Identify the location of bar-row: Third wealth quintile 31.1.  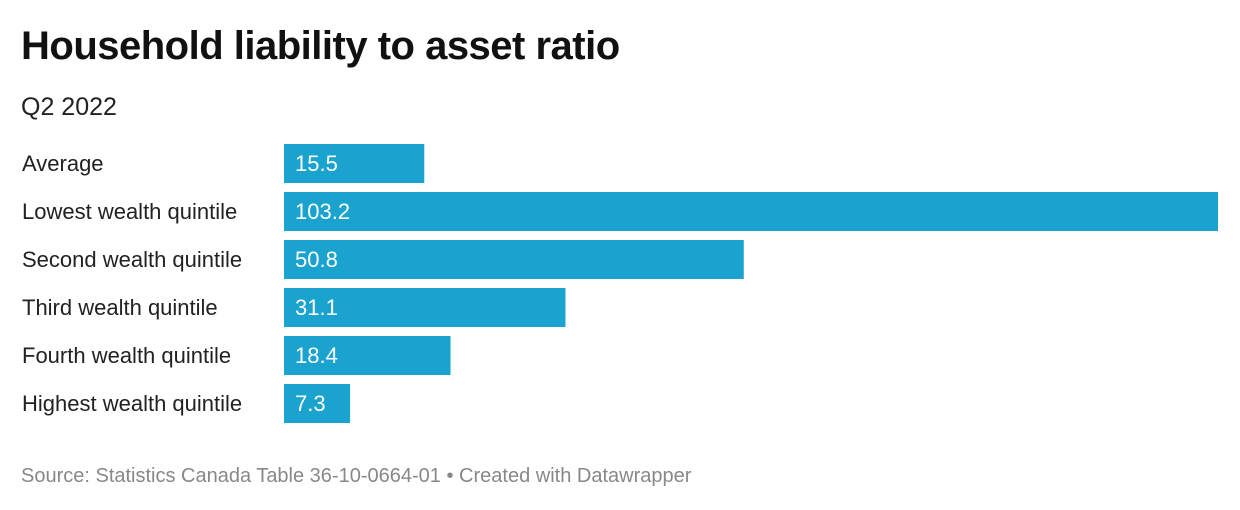
(294, 307).